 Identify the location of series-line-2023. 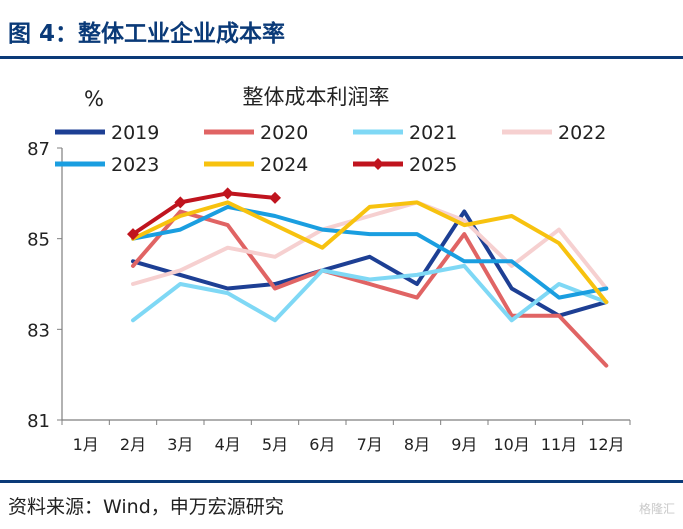
(370, 252).